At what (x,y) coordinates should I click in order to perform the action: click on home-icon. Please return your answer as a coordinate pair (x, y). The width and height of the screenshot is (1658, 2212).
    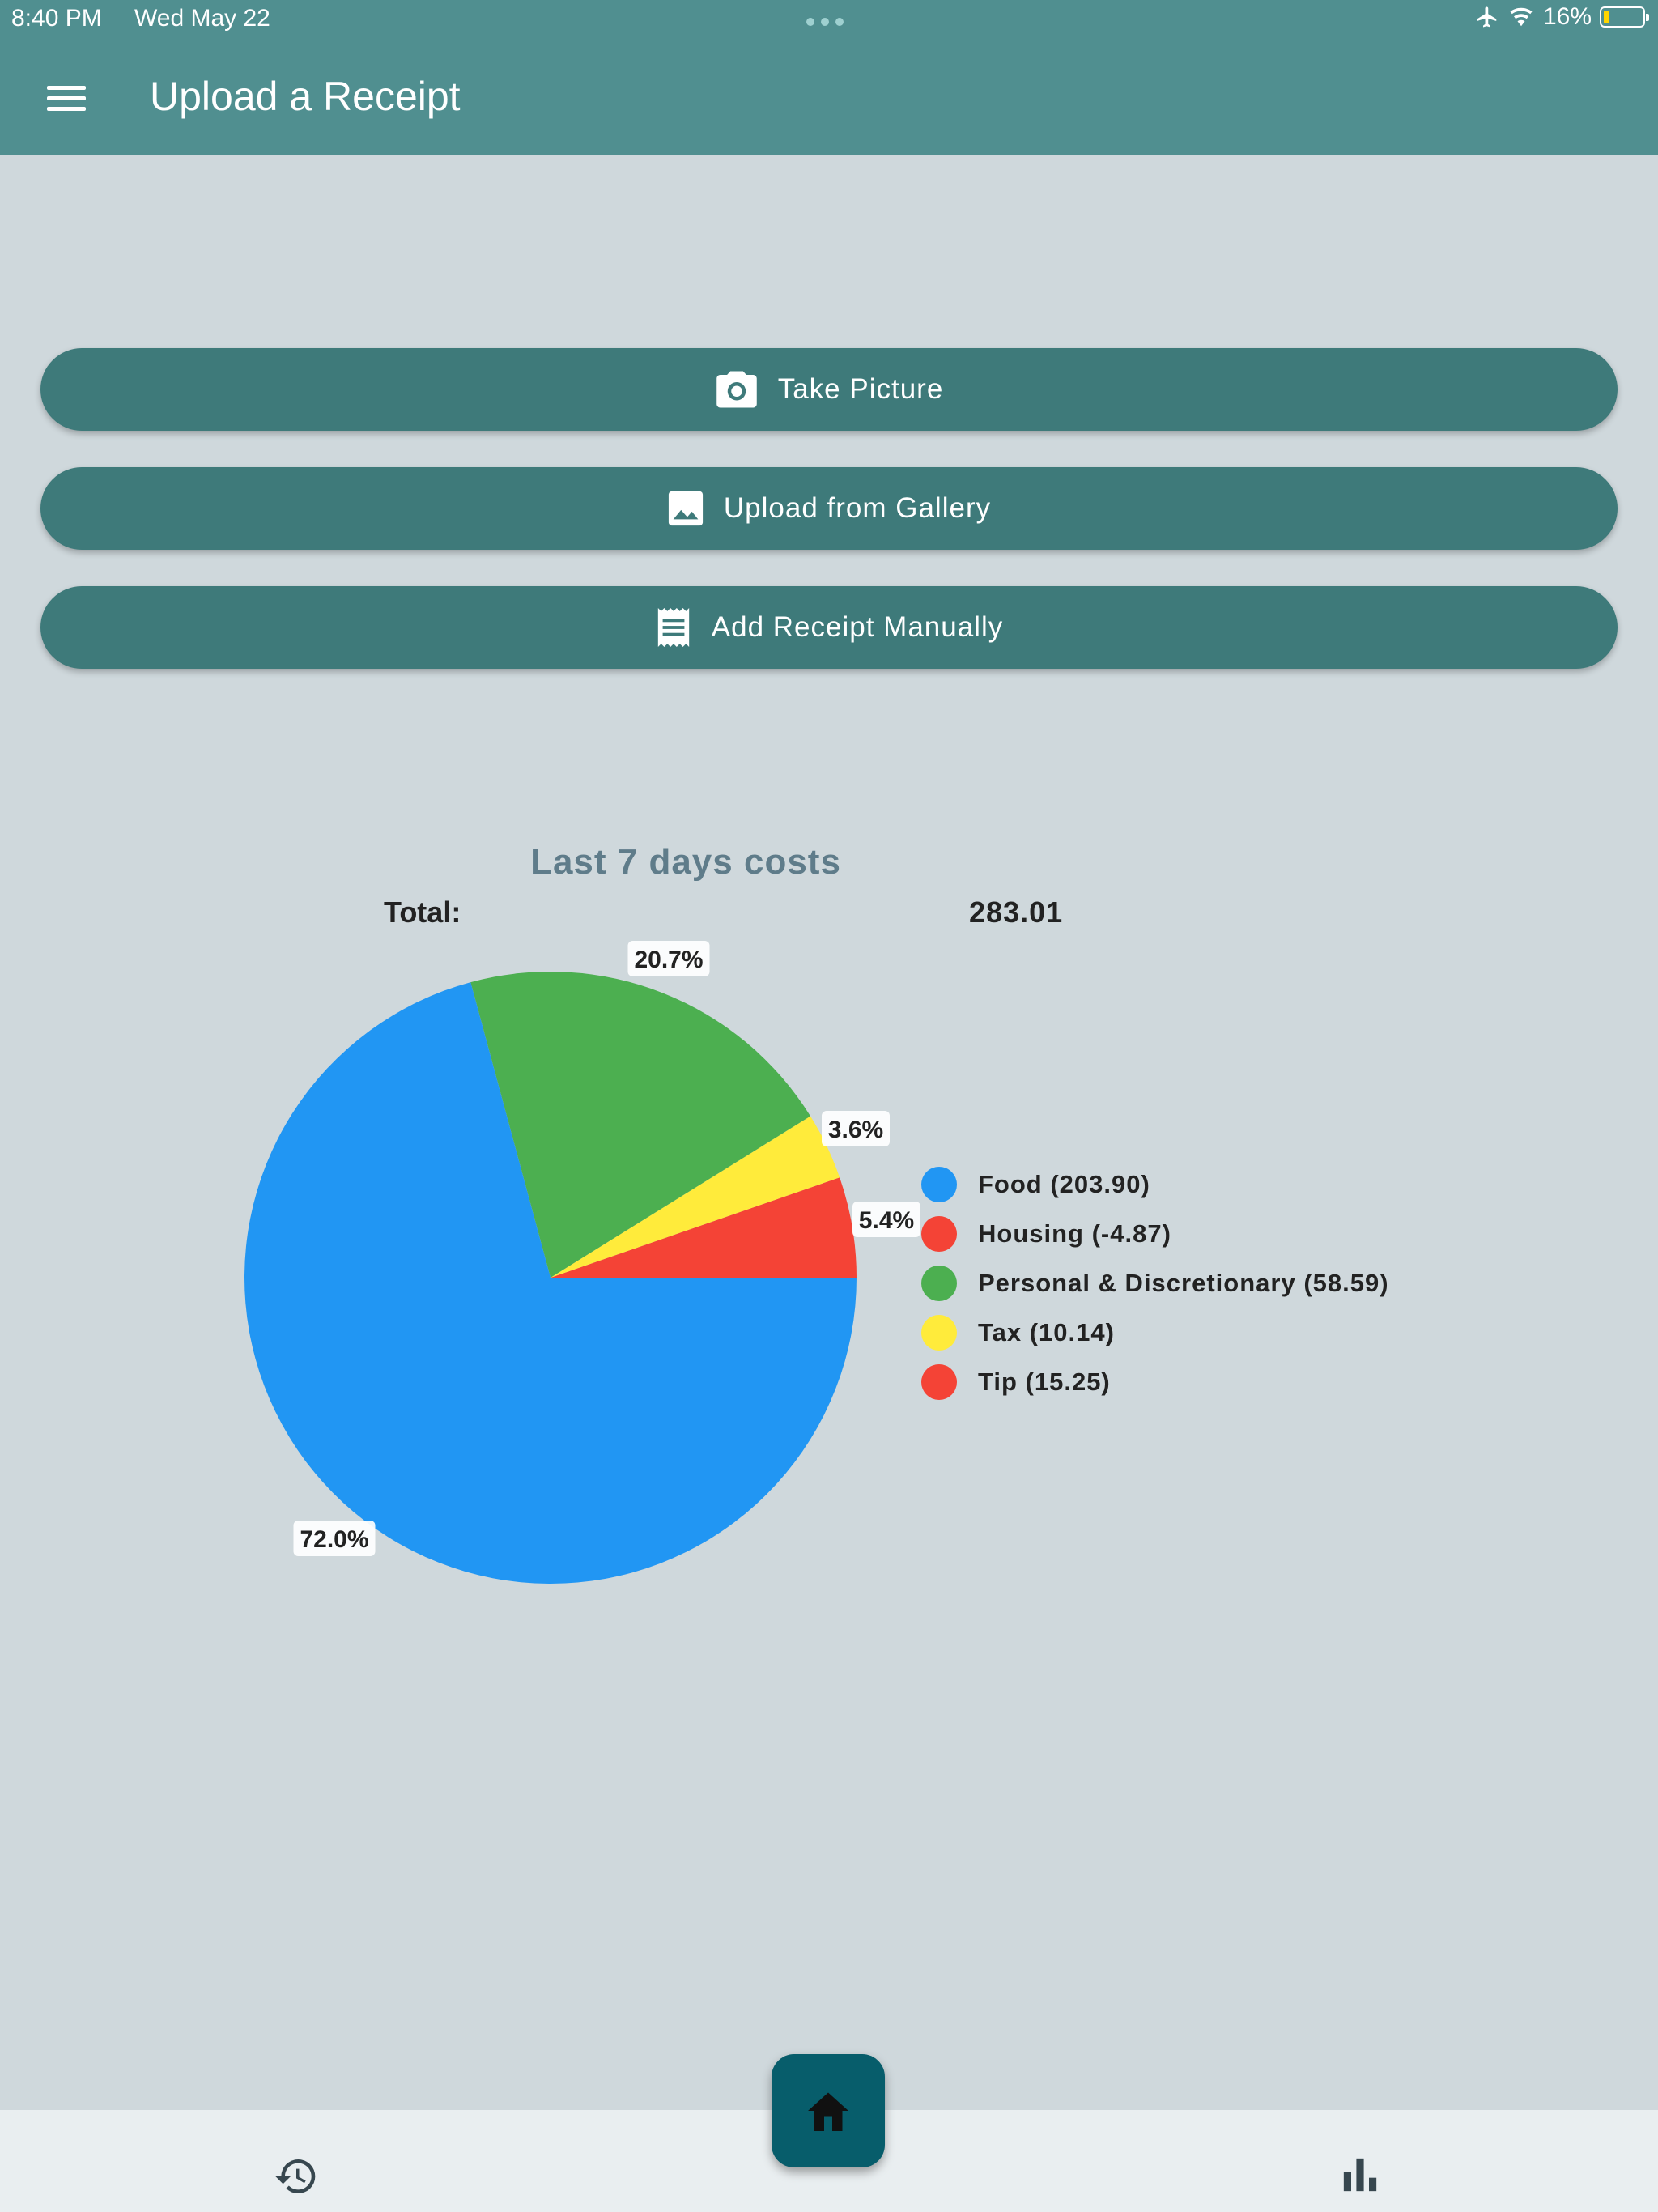
    Looking at the image, I should click on (828, 2112).